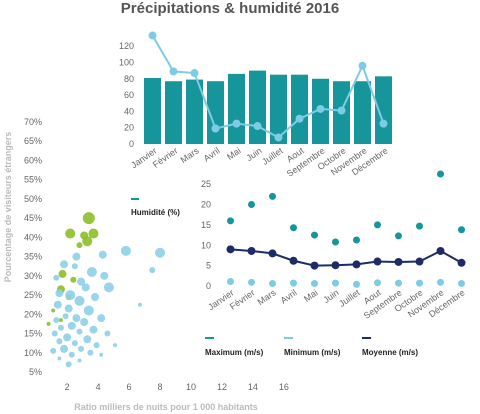 Image resolution: width=480 pixels, height=414 pixels. Describe the element at coordinates (222, 387) in the screenshot. I see `scatter-x-tick-label: 12` at that location.